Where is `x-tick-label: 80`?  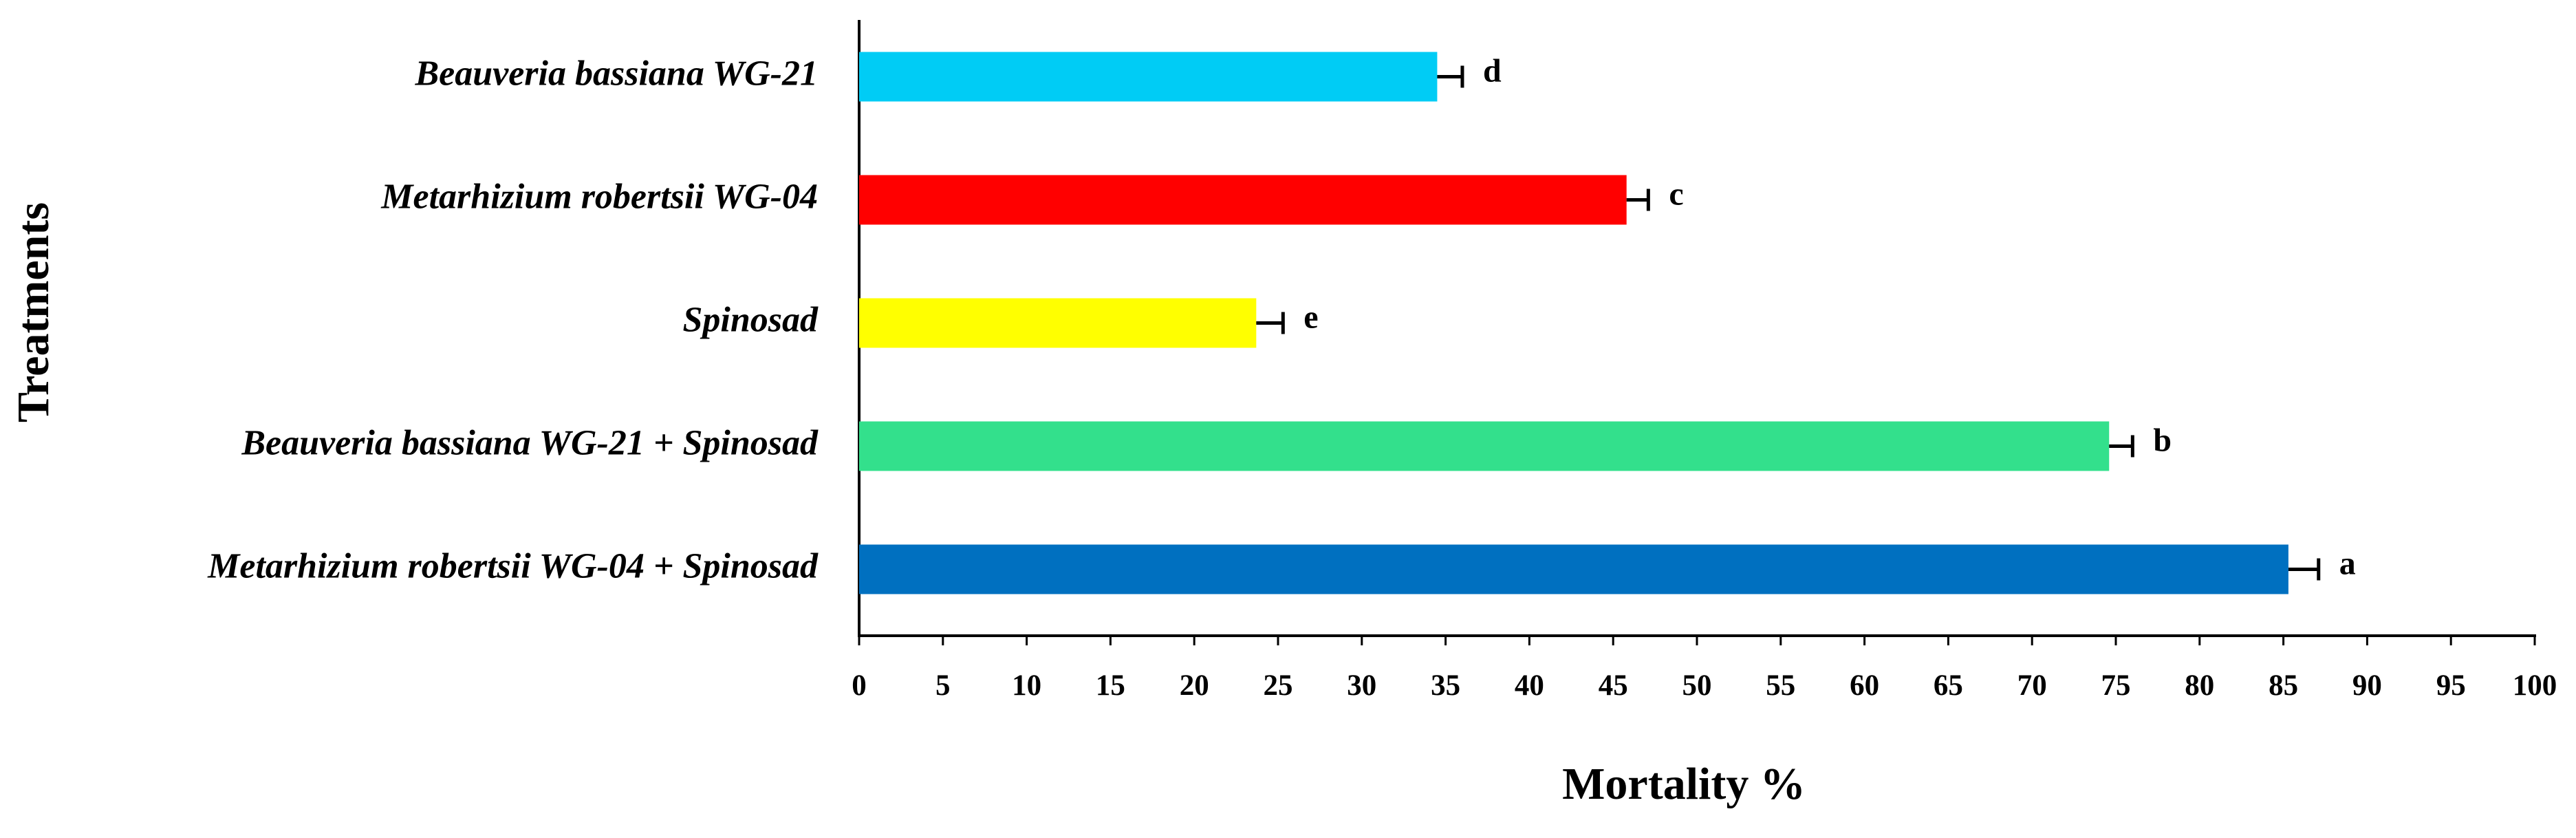
x-tick-label: 80 is located at coordinates (2199, 686).